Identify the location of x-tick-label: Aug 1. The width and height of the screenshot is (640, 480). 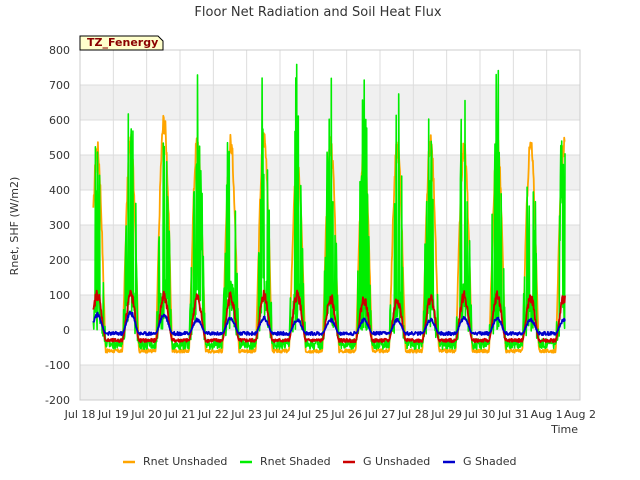
(547, 414).